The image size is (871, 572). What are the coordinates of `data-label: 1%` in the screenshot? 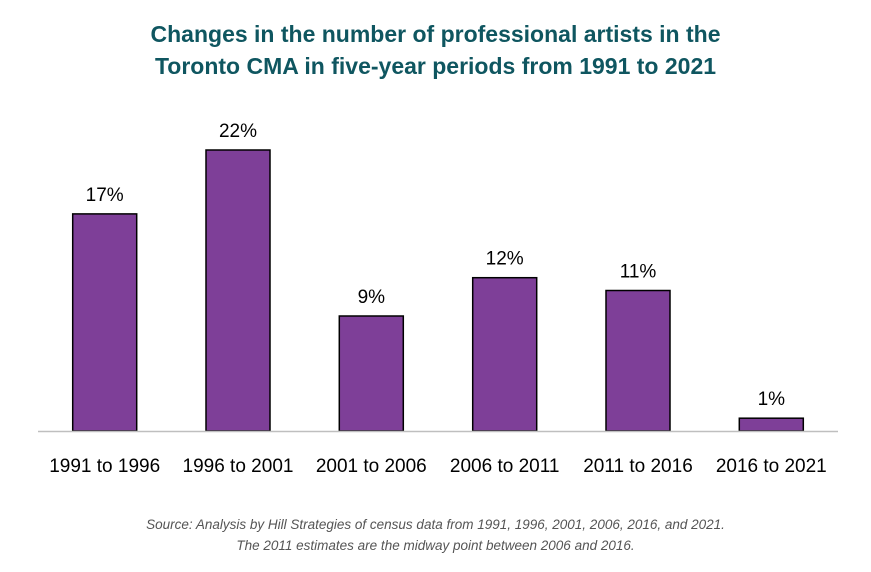 It's located at (772, 399).